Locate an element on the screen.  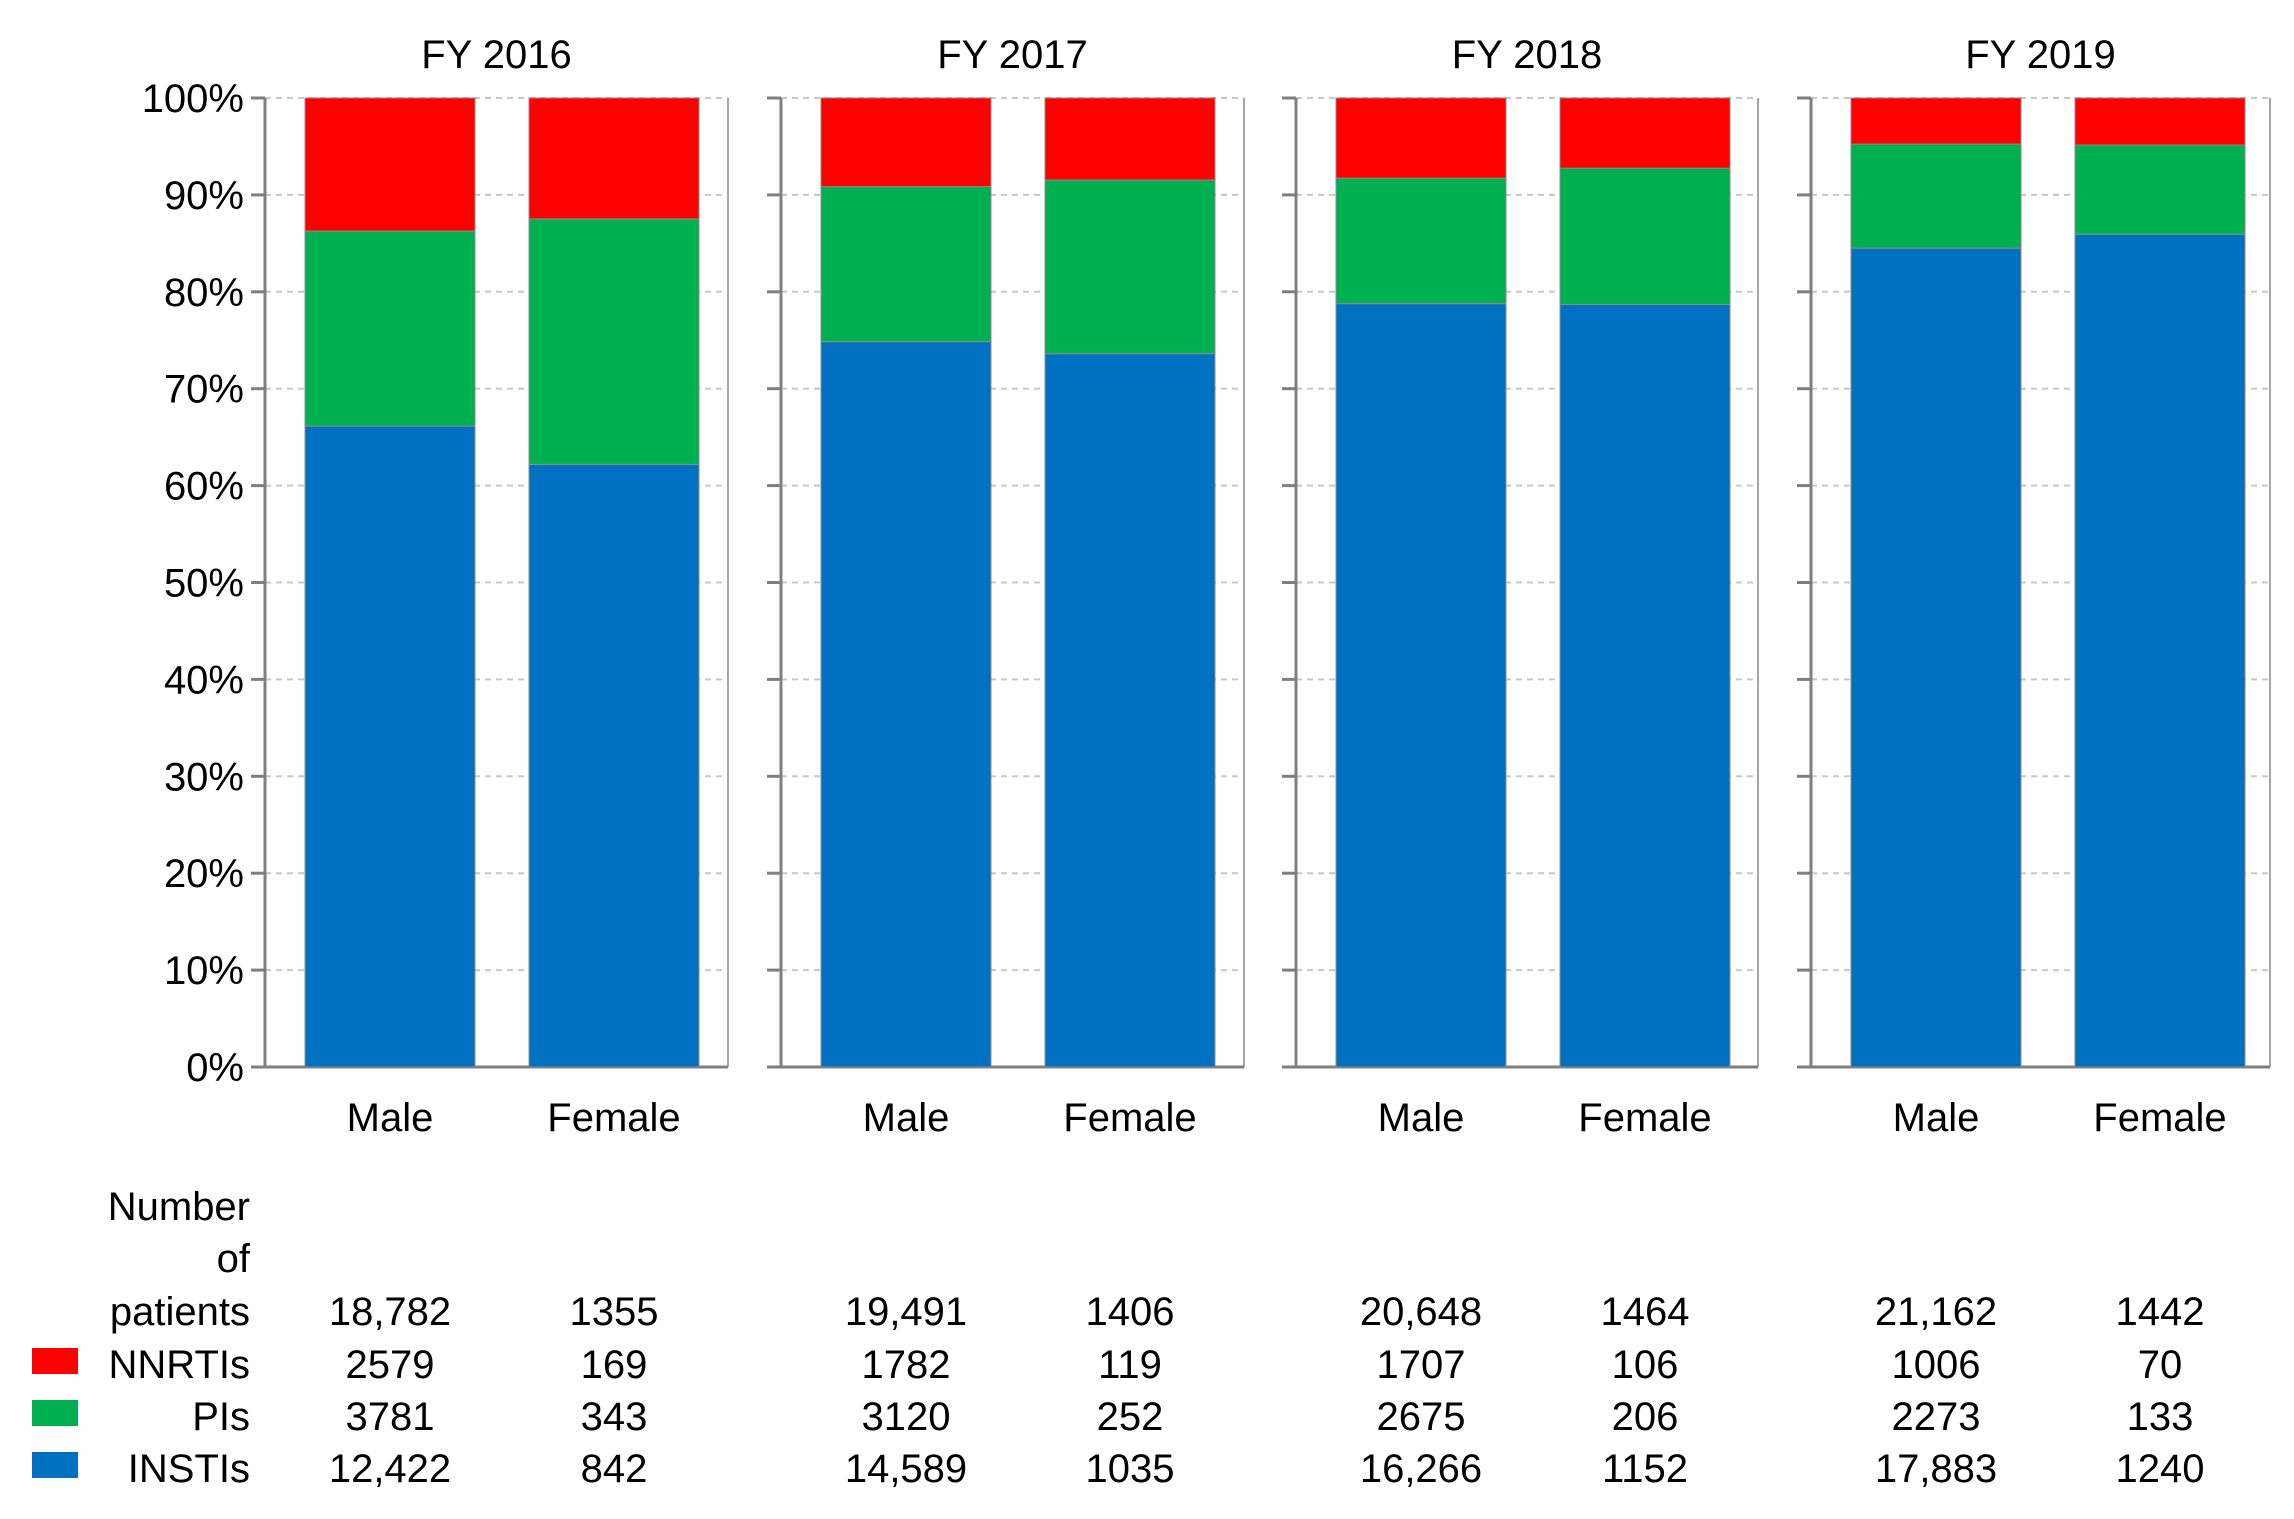
table-value: 2273 is located at coordinates (1936, 1417).